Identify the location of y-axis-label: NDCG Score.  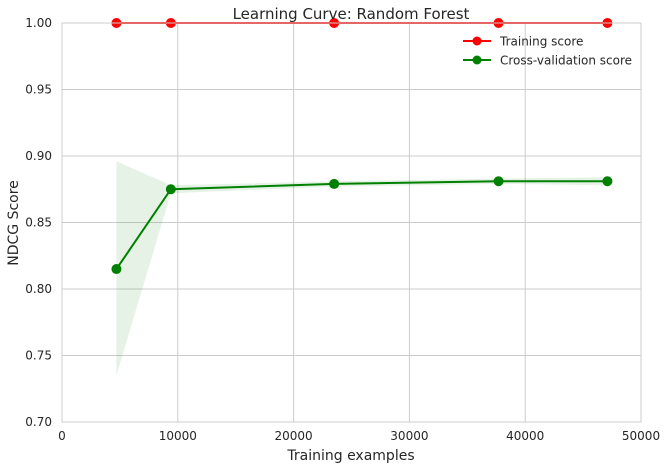
(14, 223).